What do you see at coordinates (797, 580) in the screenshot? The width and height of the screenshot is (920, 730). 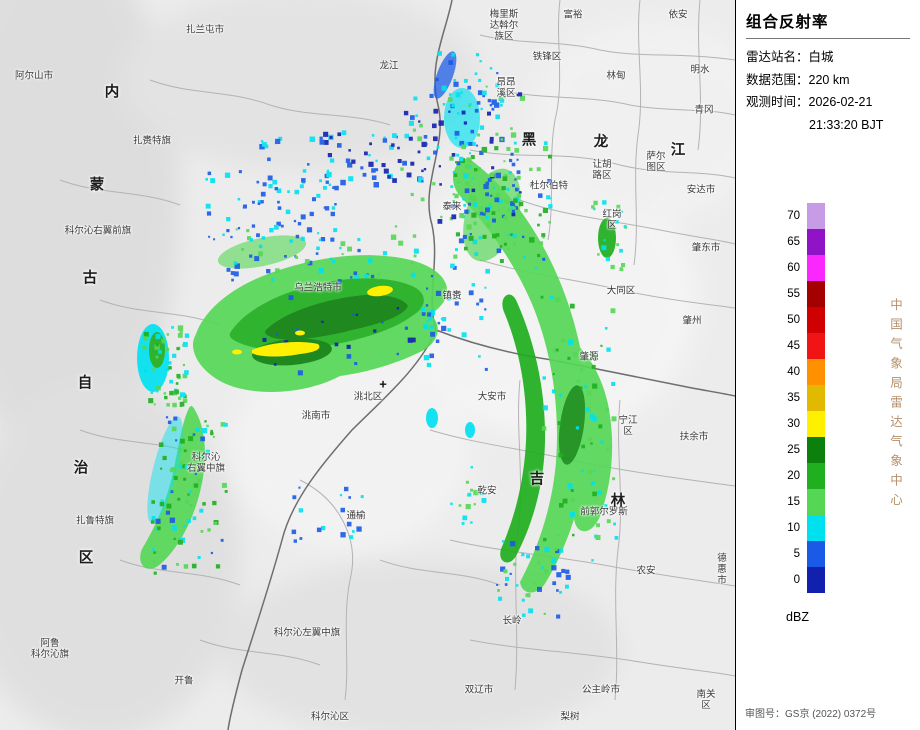 I see `legend-row: 0` at bounding box center [797, 580].